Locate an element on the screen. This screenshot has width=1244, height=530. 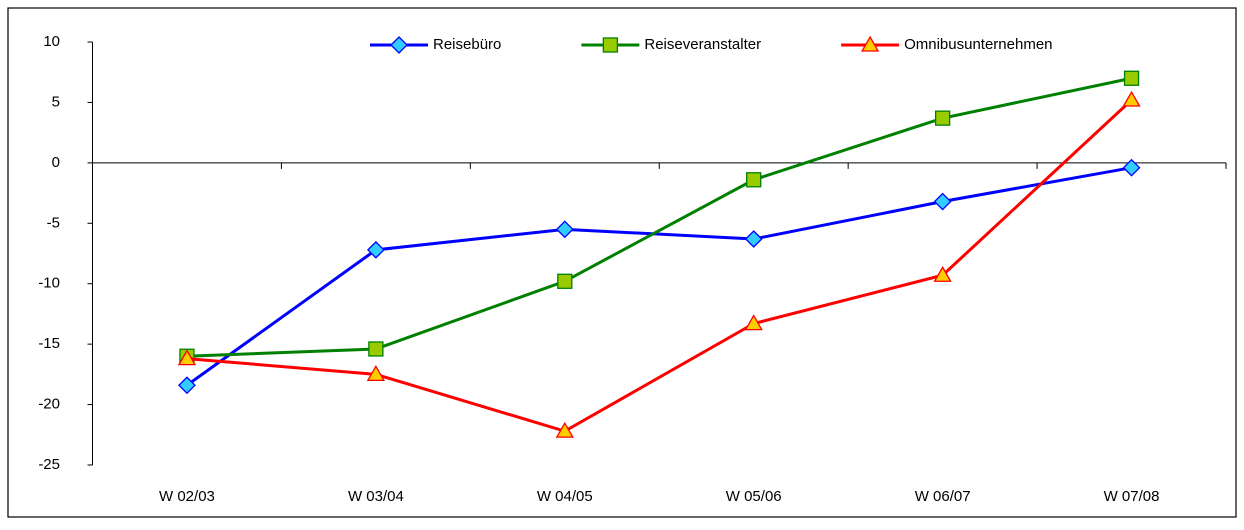
x-tick-label: W 07/08 is located at coordinates (1132, 496).